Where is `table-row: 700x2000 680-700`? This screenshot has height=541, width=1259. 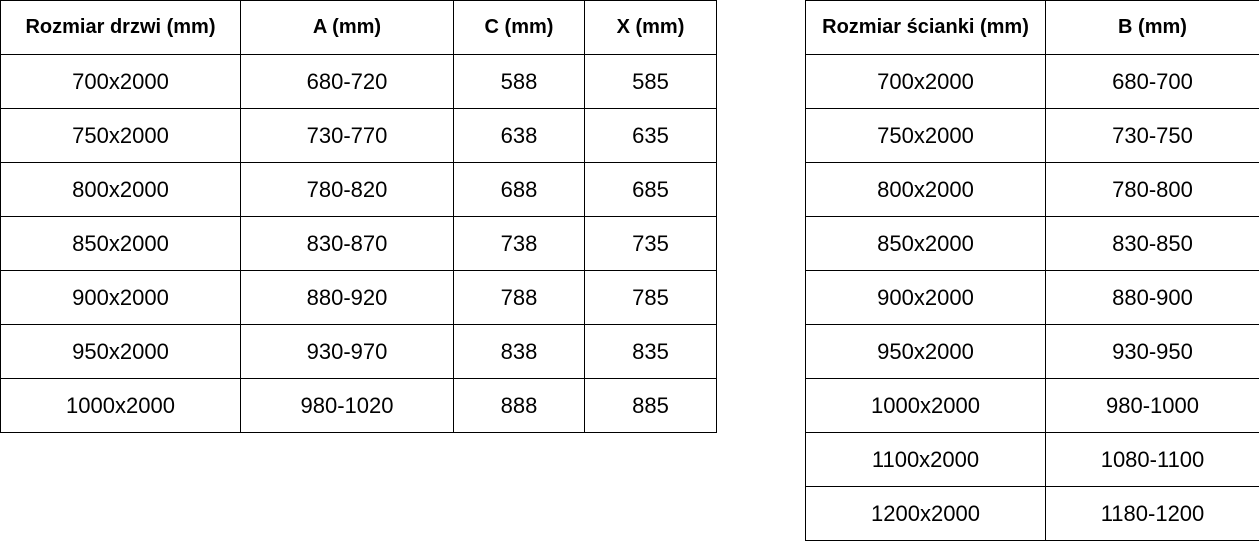
table-row: 700x2000 680-700 is located at coordinates (1032, 81).